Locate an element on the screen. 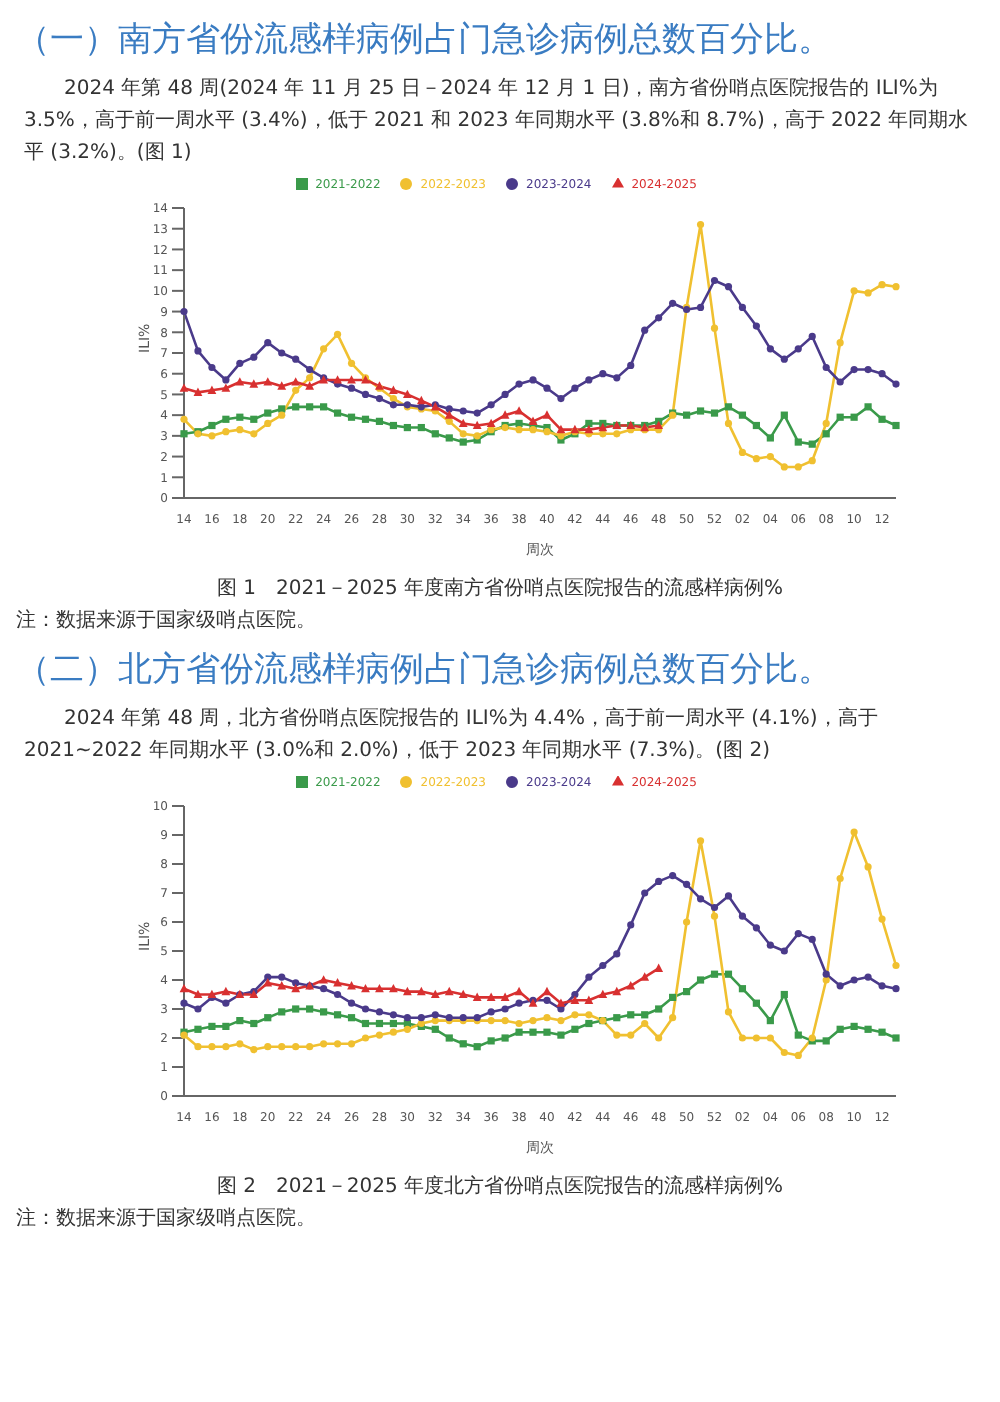 Image resolution: width=1000 pixels, height=1402 pixels. caption: 图 2 2021－2025 年度北方省份哨点医院报告的流感样病例% is located at coordinates (500, 1186).